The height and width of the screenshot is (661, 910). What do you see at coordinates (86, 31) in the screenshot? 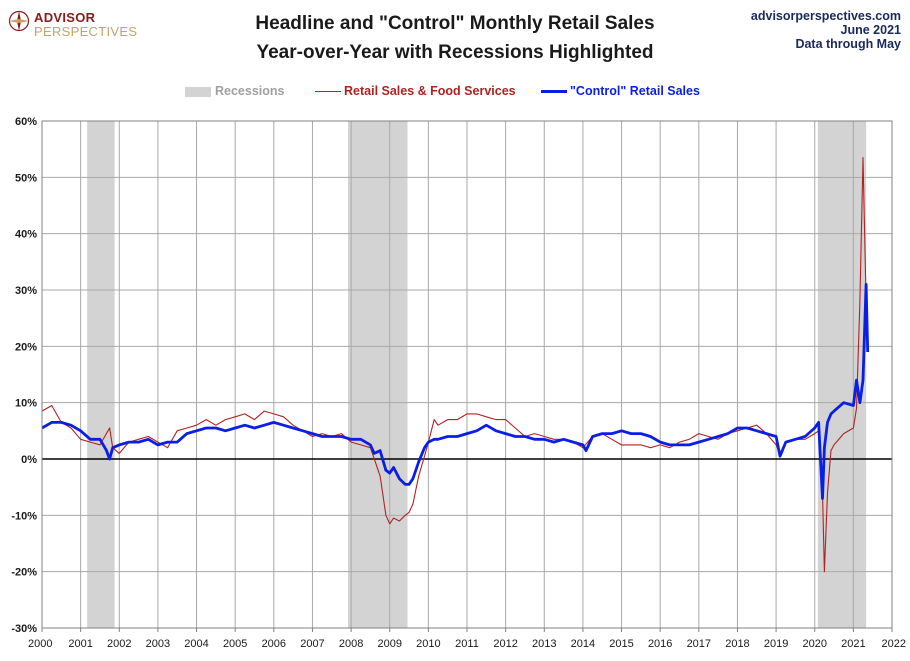
I see `logo-text-perspectives: PERSPECTIVES` at bounding box center [86, 31].